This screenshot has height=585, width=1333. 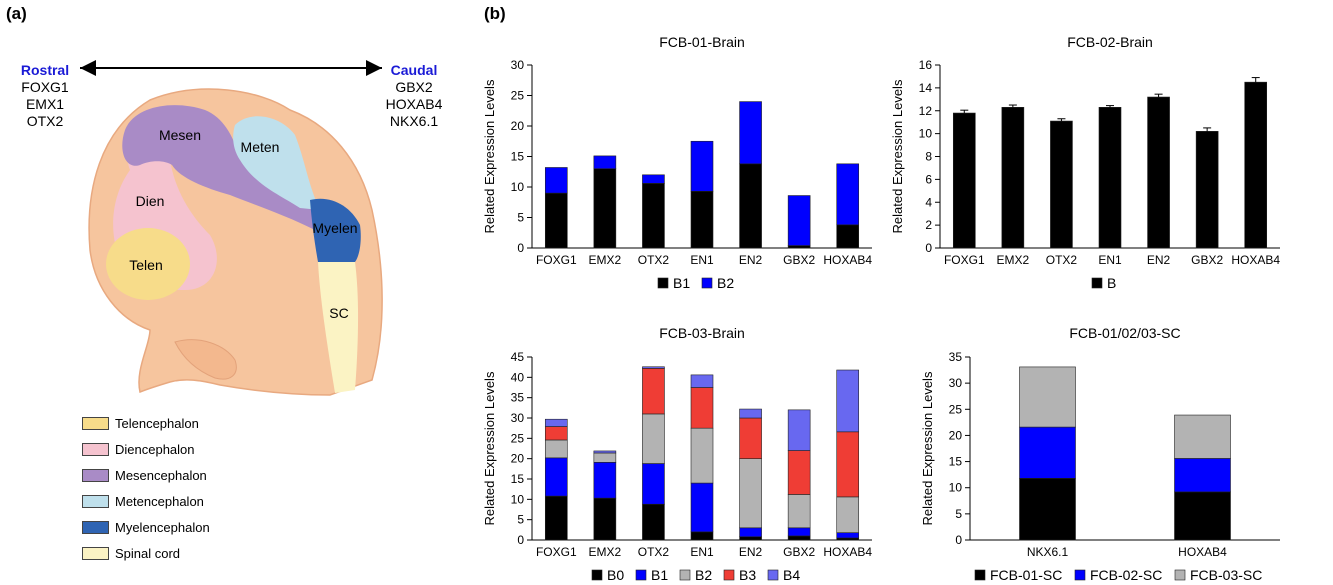 What do you see at coordinates (928, 248) in the screenshot?
I see `y-tick-label: 0` at bounding box center [928, 248].